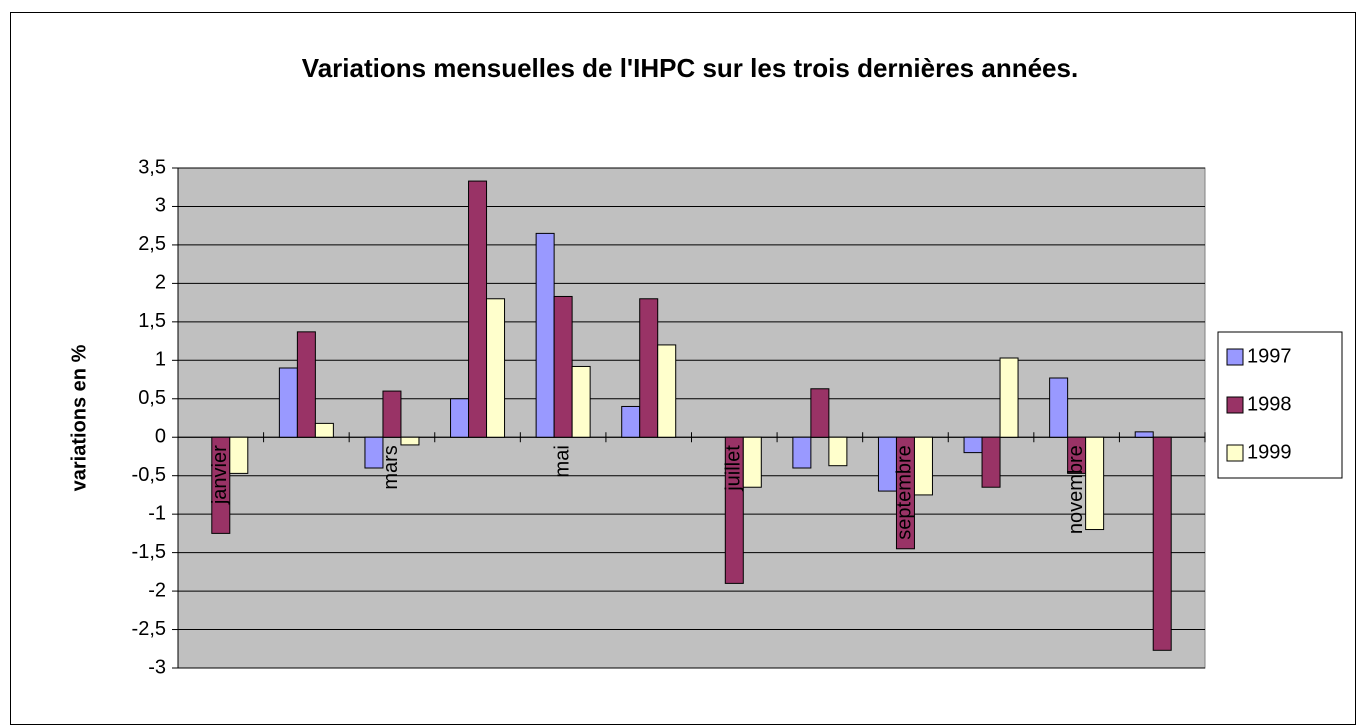 Image resolution: width=1356 pixels, height=725 pixels. I want to click on x-tick-label: janvier, so click(220, 475).